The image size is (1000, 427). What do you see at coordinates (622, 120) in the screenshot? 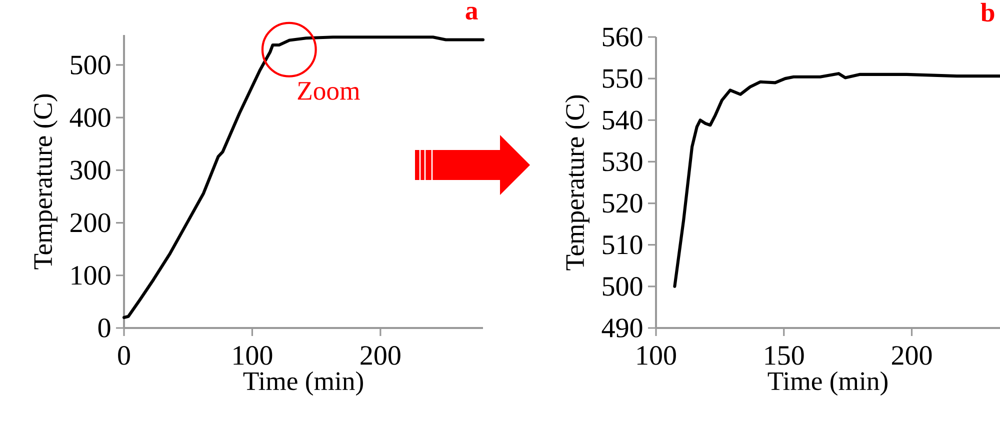
I see `y-tick-label: 540` at bounding box center [622, 120].